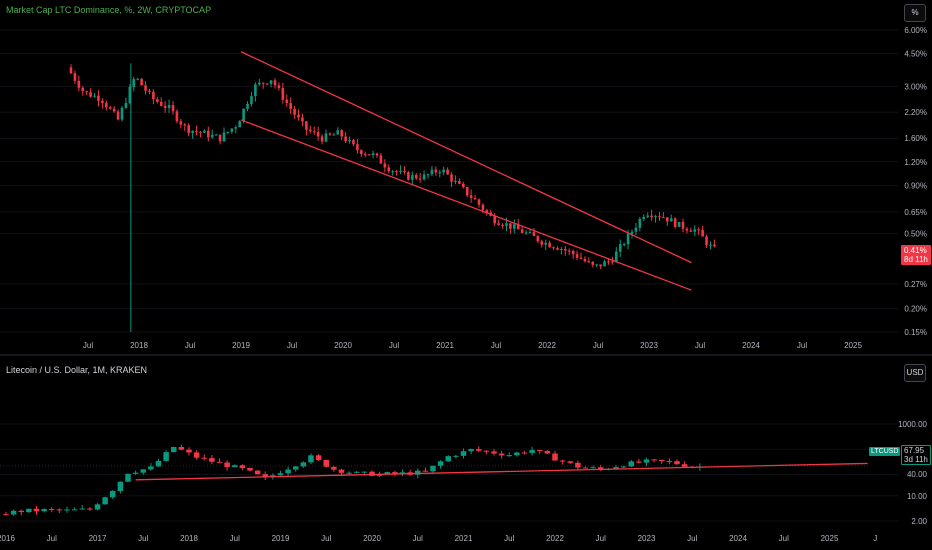  What do you see at coordinates (885, 451) in the screenshot?
I see `symbol-tag: LTCUSD` at bounding box center [885, 451].